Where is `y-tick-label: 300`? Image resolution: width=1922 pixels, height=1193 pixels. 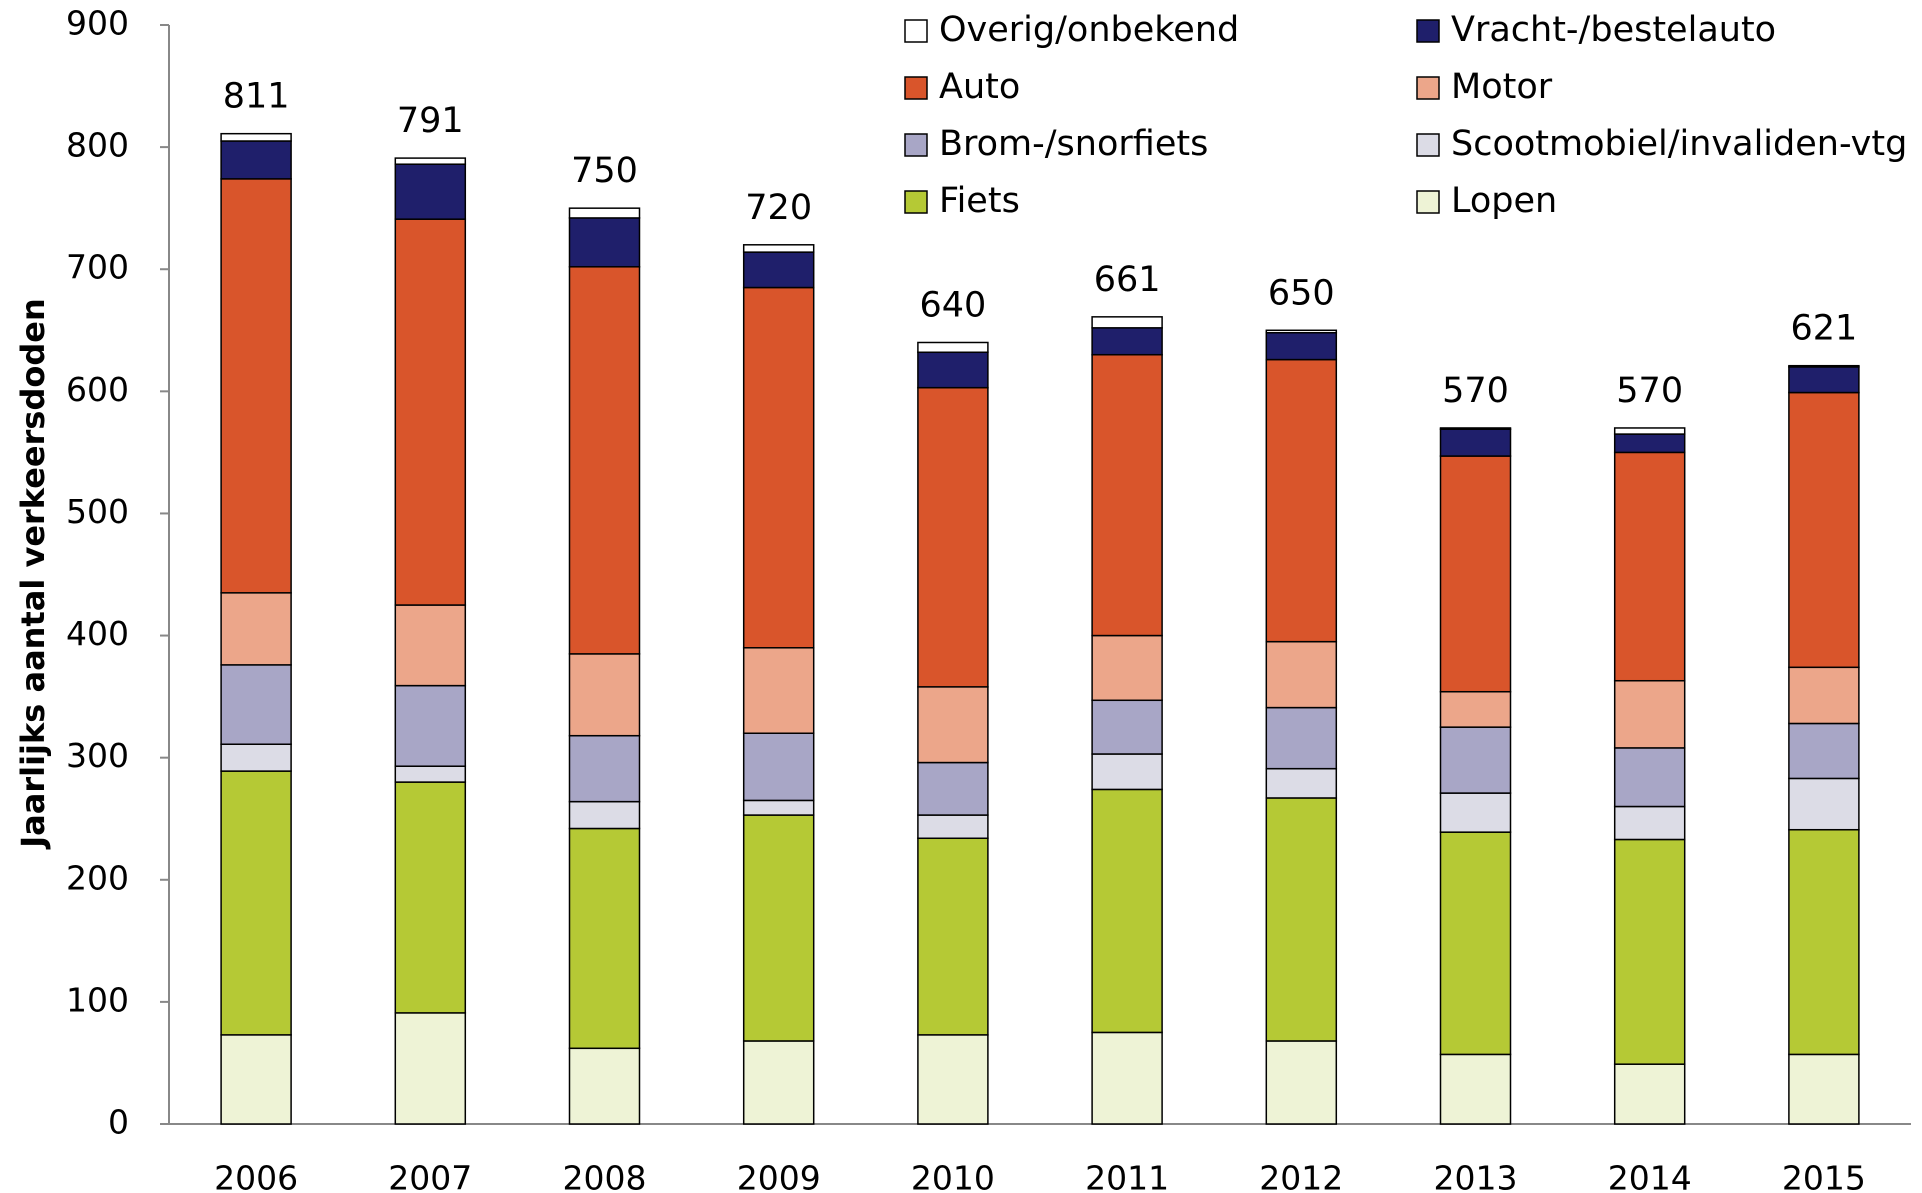 y-tick-label: 300 is located at coordinates (97, 755).